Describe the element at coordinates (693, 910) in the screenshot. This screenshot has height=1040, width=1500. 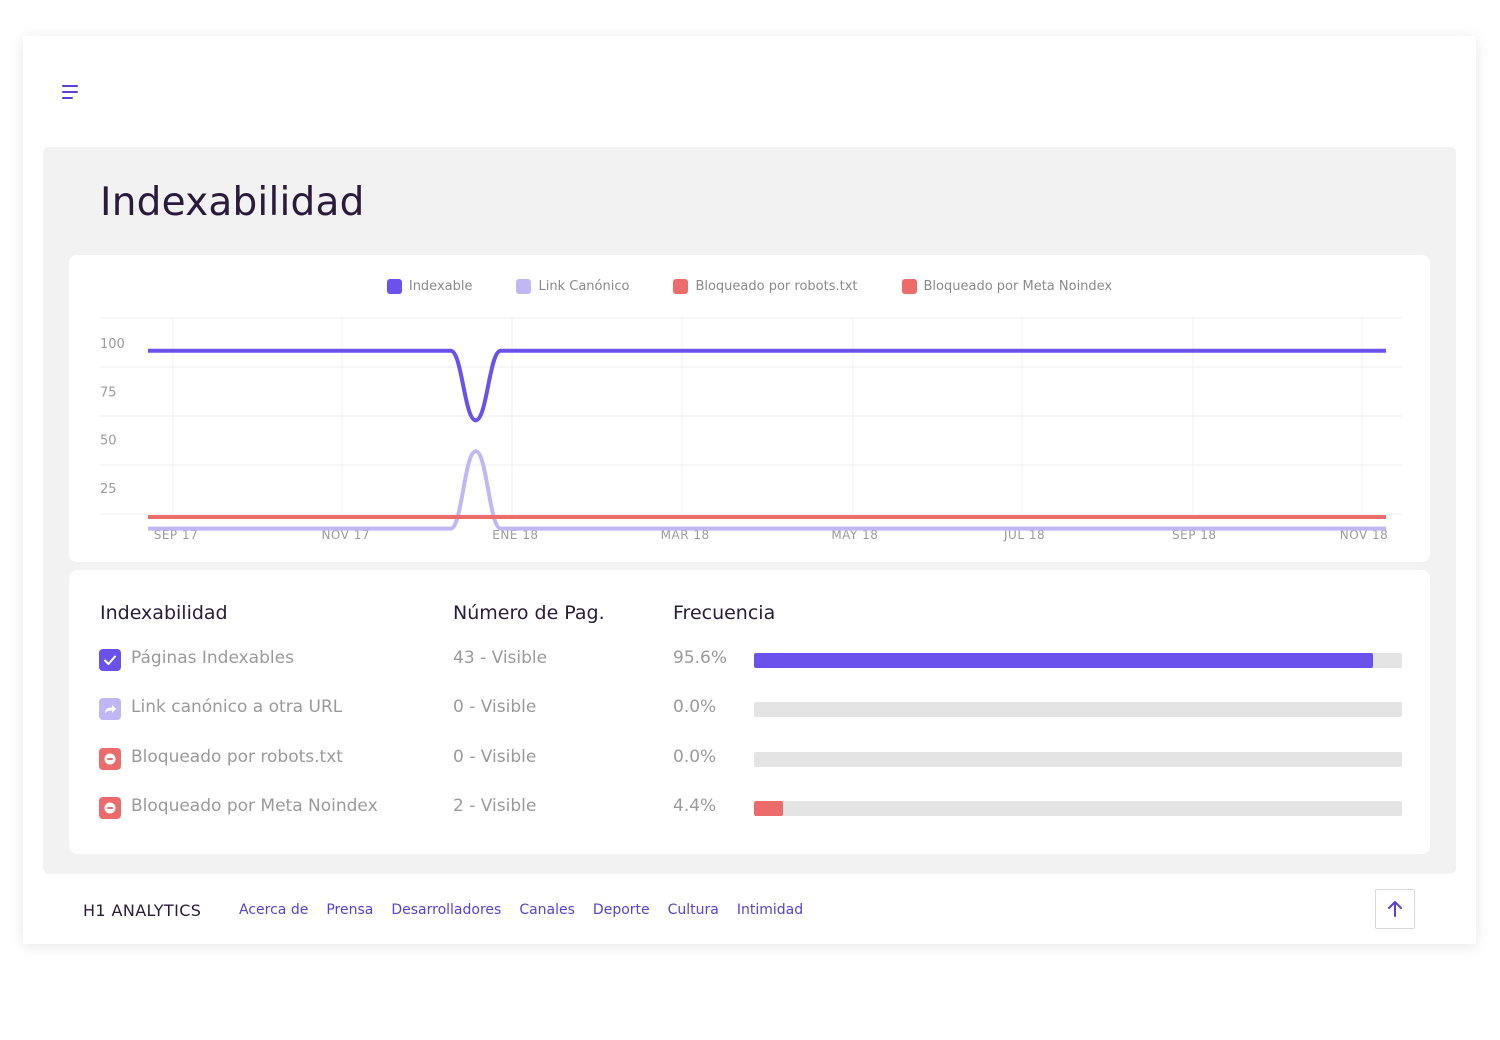
I see `footer-link-cultura: Cultura` at that location.